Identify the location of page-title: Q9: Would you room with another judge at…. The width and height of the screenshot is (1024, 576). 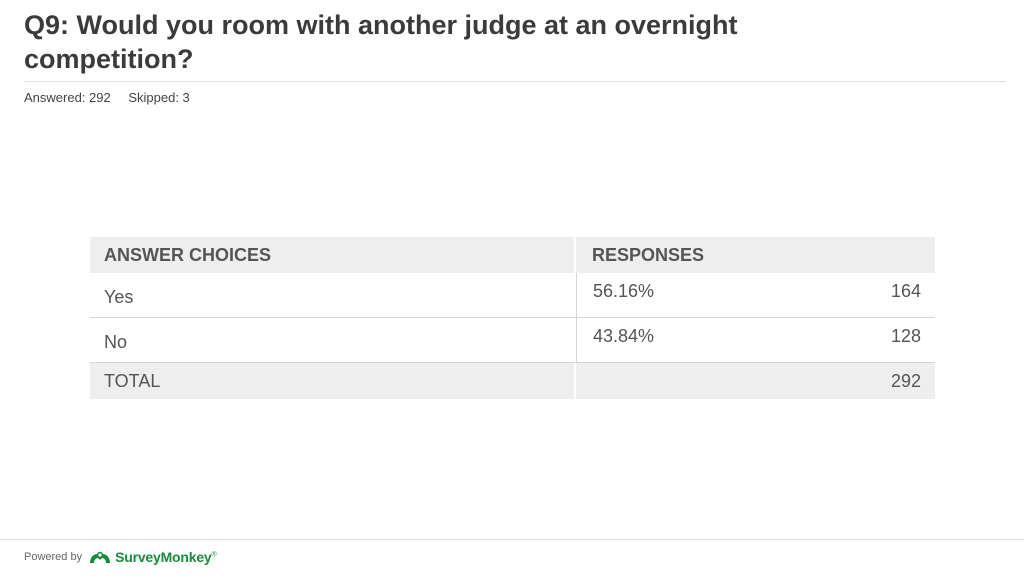
(381, 42).